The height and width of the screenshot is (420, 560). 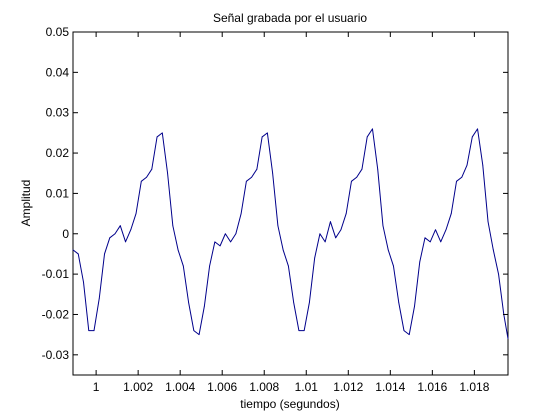 I want to click on y-axis-label: Amplitud, so click(x=26, y=203).